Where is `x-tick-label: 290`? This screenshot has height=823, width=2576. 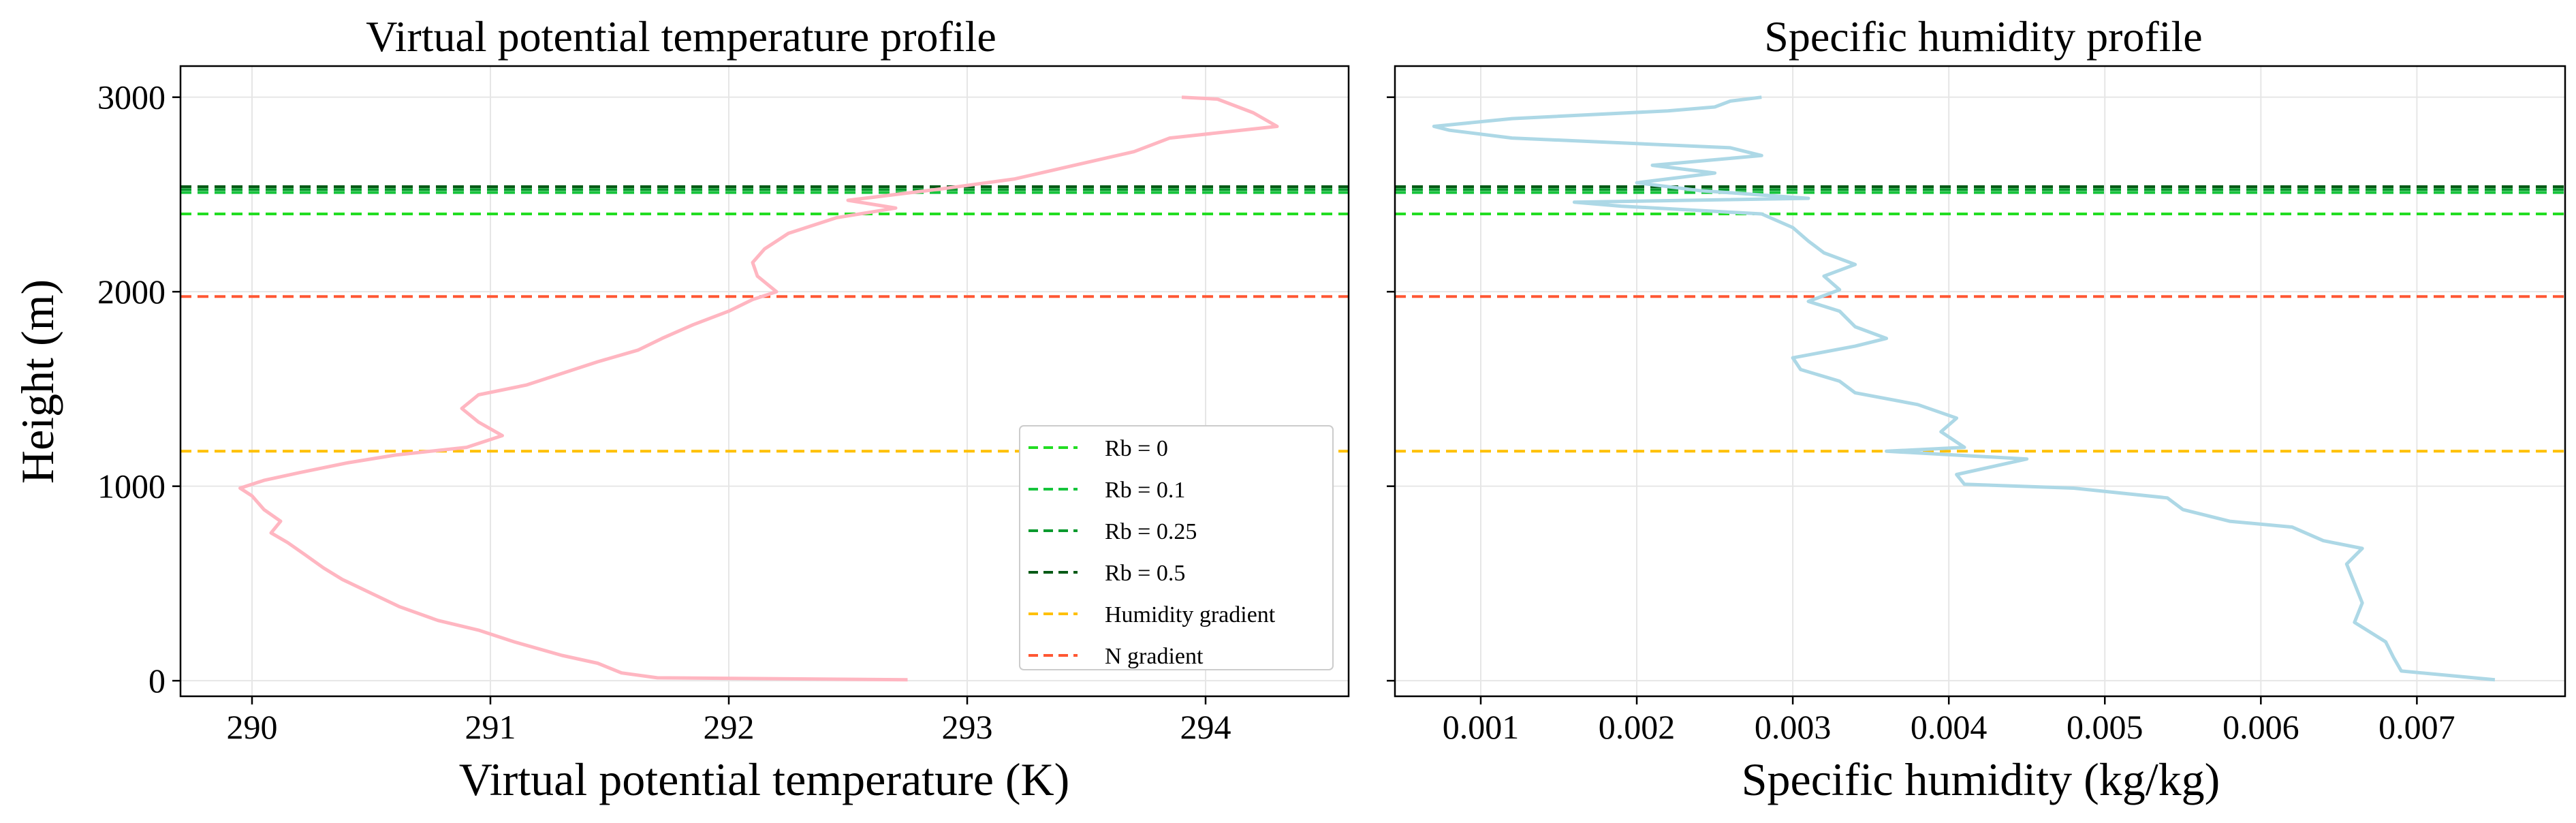 x-tick-label: 290 is located at coordinates (252, 727).